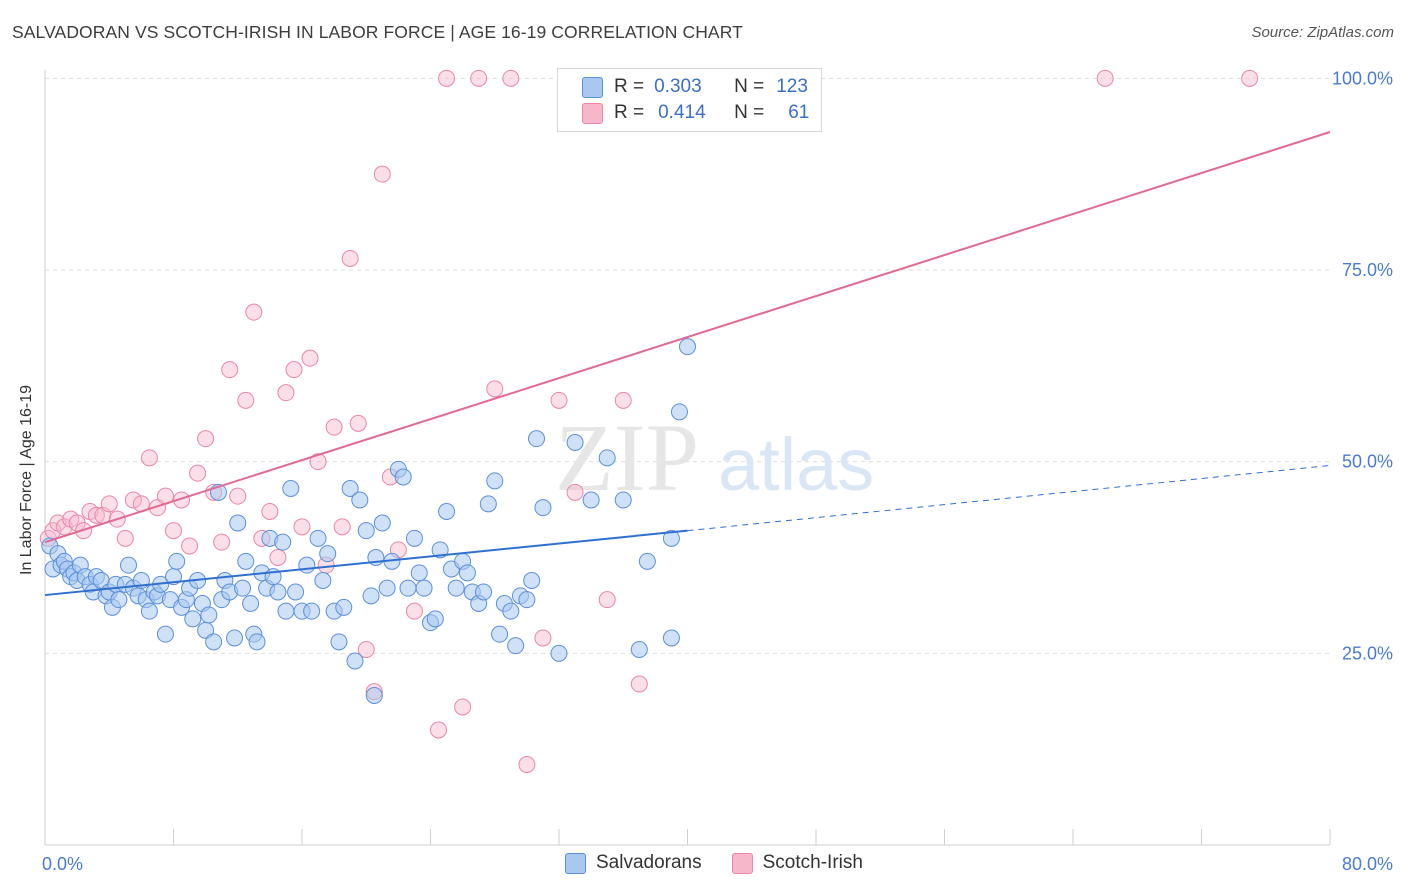  What do you see at coordinates (749, 112) in the screenshot?
I see `legend-n-label: N =` at bounding box center [749, 112].